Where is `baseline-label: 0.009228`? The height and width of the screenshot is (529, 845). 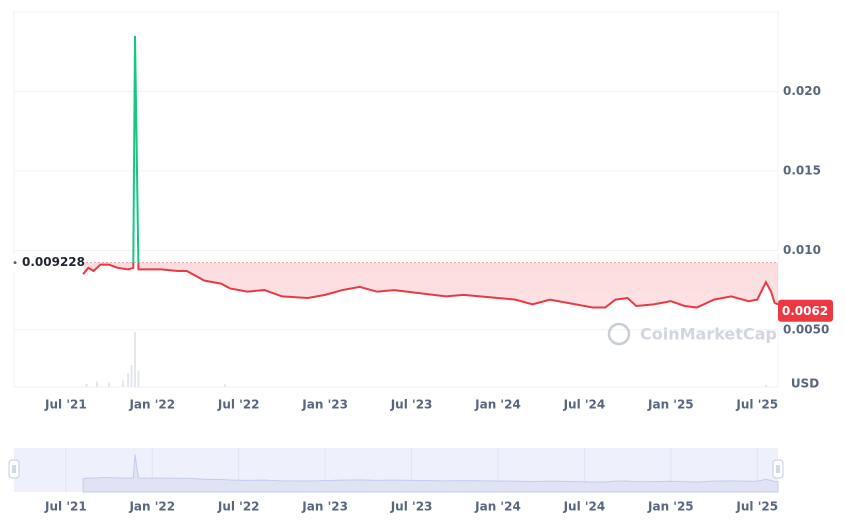 baseline-label: 0.009228 is located at coordinates (53, 262).